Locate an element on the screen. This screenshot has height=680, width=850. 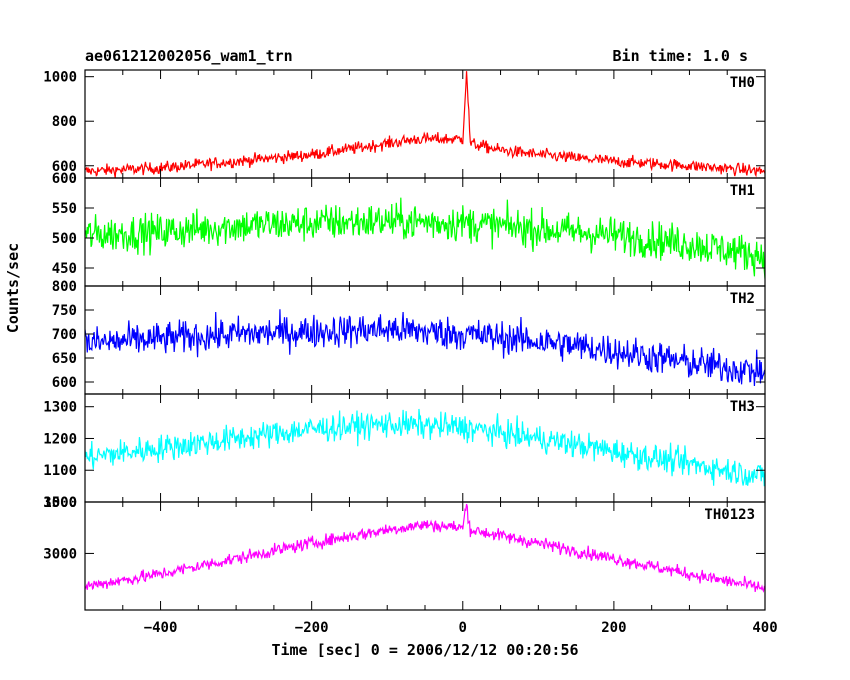
panel-label-th1: TH1 is located at coordinates (742, 191).